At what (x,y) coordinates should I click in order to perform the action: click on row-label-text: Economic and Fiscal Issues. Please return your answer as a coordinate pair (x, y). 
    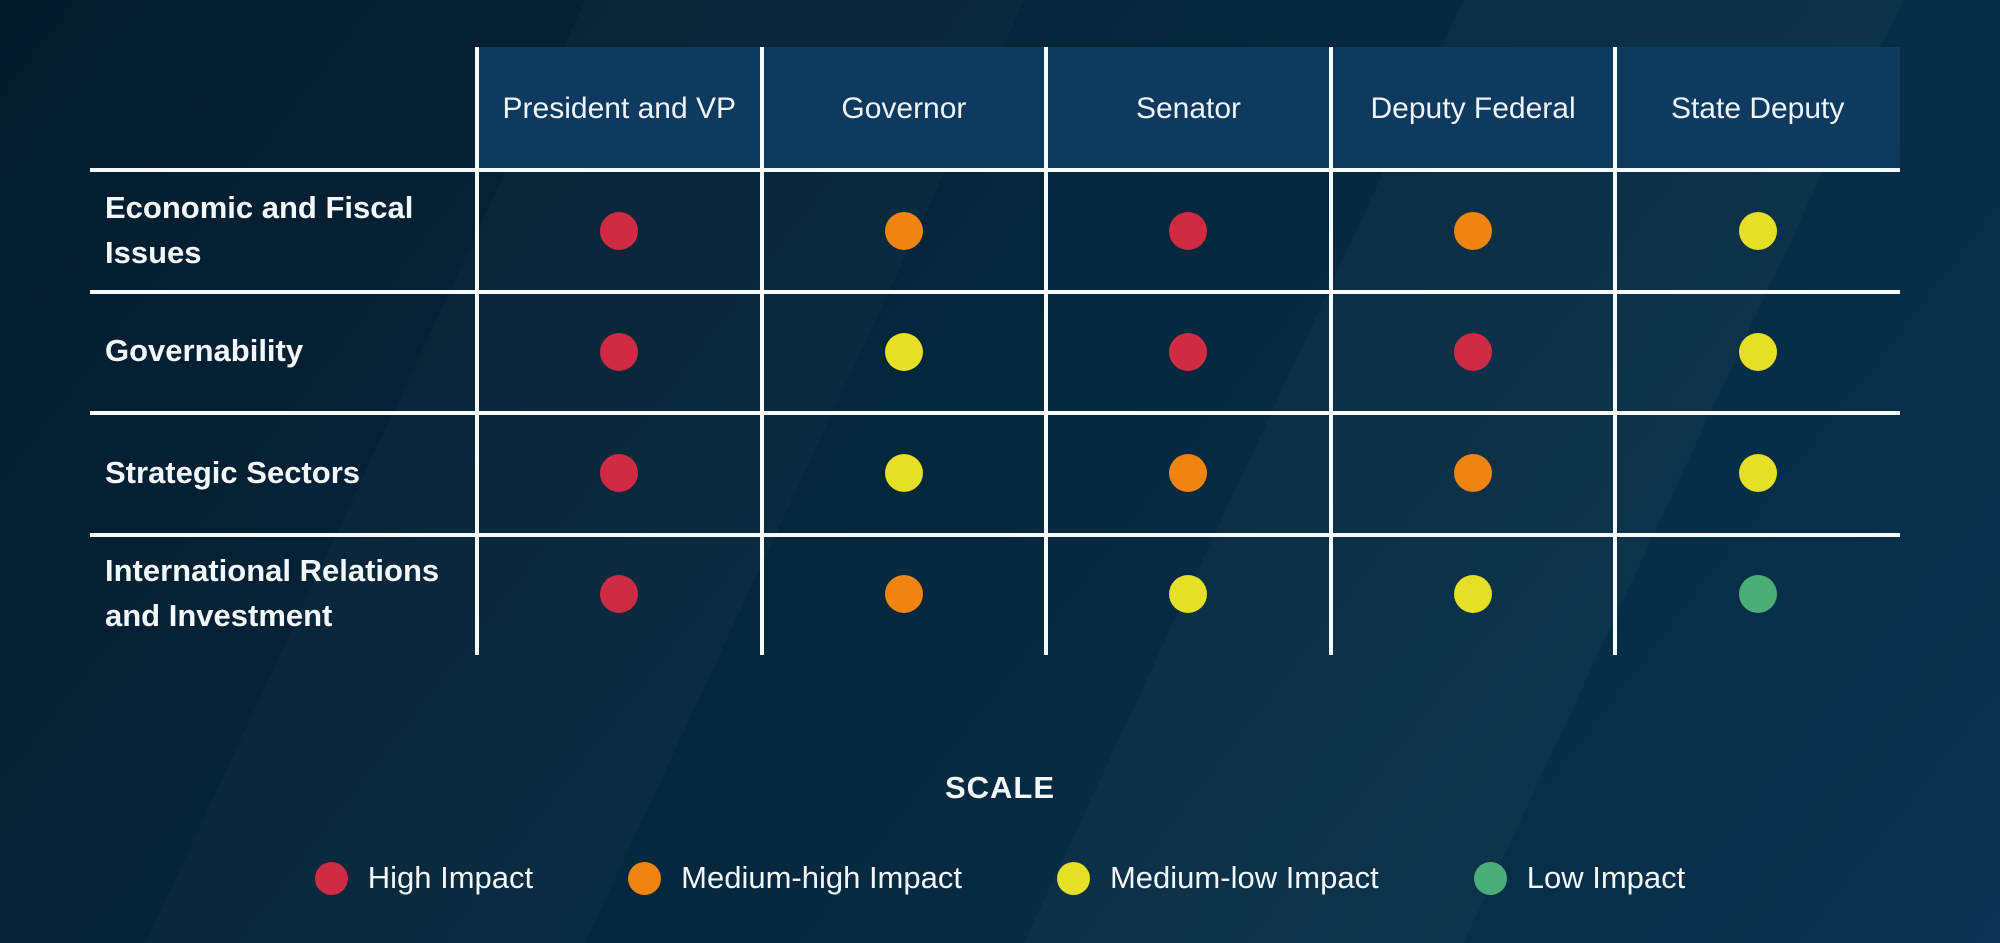
    Looking at the image, I should click on (259, 229).